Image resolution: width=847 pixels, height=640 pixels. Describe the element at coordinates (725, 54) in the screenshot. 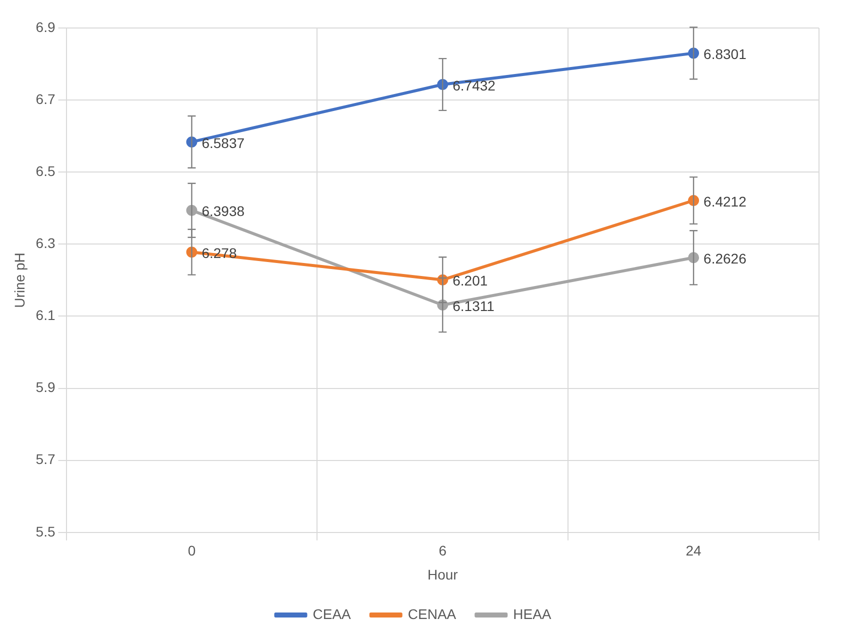

I see `data-label: 6.8301` at that location.